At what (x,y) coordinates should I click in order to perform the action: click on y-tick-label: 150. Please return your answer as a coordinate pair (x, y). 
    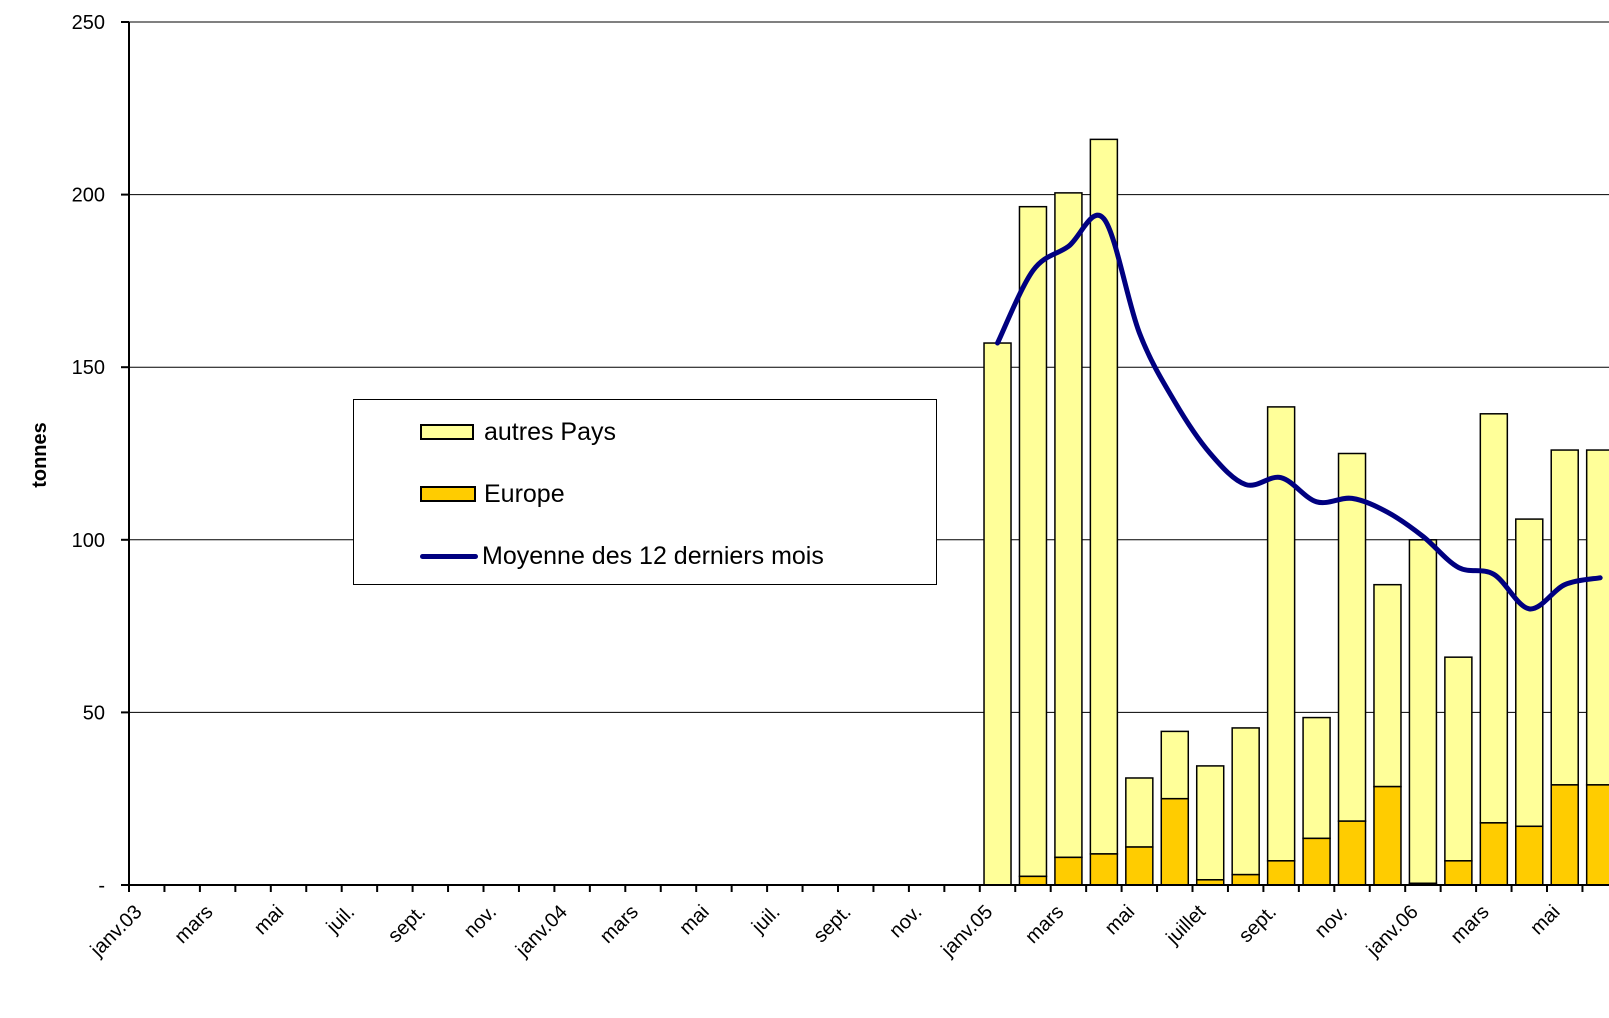
    Looking at the image, I should click on (88, 368).